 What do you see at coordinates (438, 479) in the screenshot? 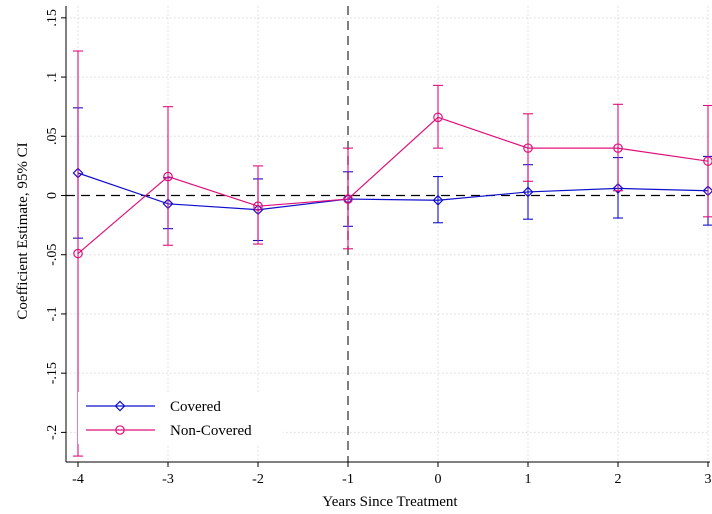
I see `x-tick-label: 0` at bounding box center [438, 479].